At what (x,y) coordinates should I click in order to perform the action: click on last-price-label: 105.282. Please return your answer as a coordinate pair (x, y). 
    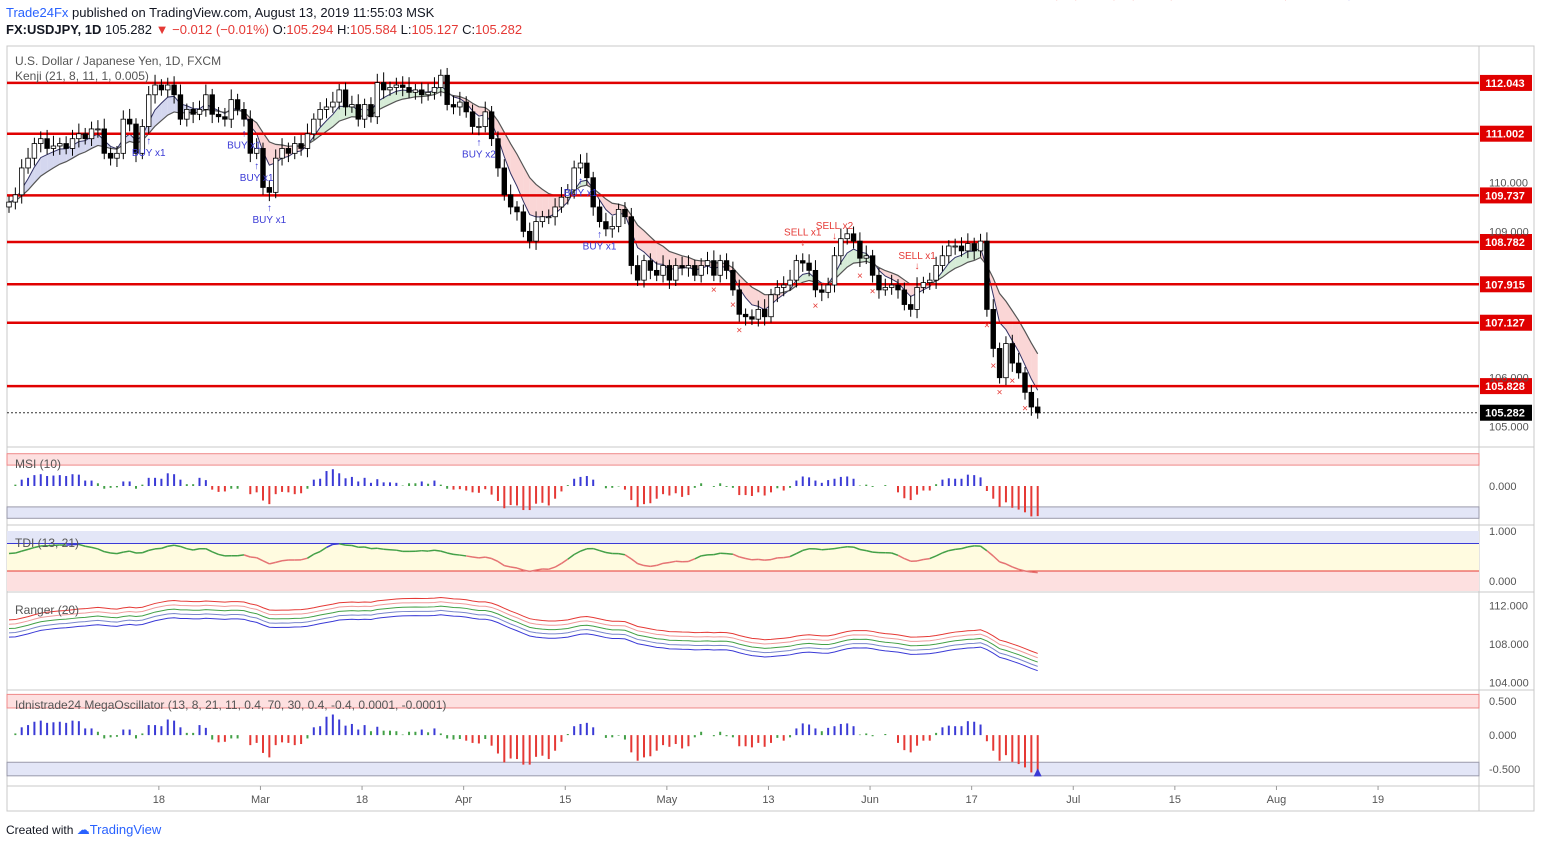
    Looking at the image, I should click on (1505, 414).